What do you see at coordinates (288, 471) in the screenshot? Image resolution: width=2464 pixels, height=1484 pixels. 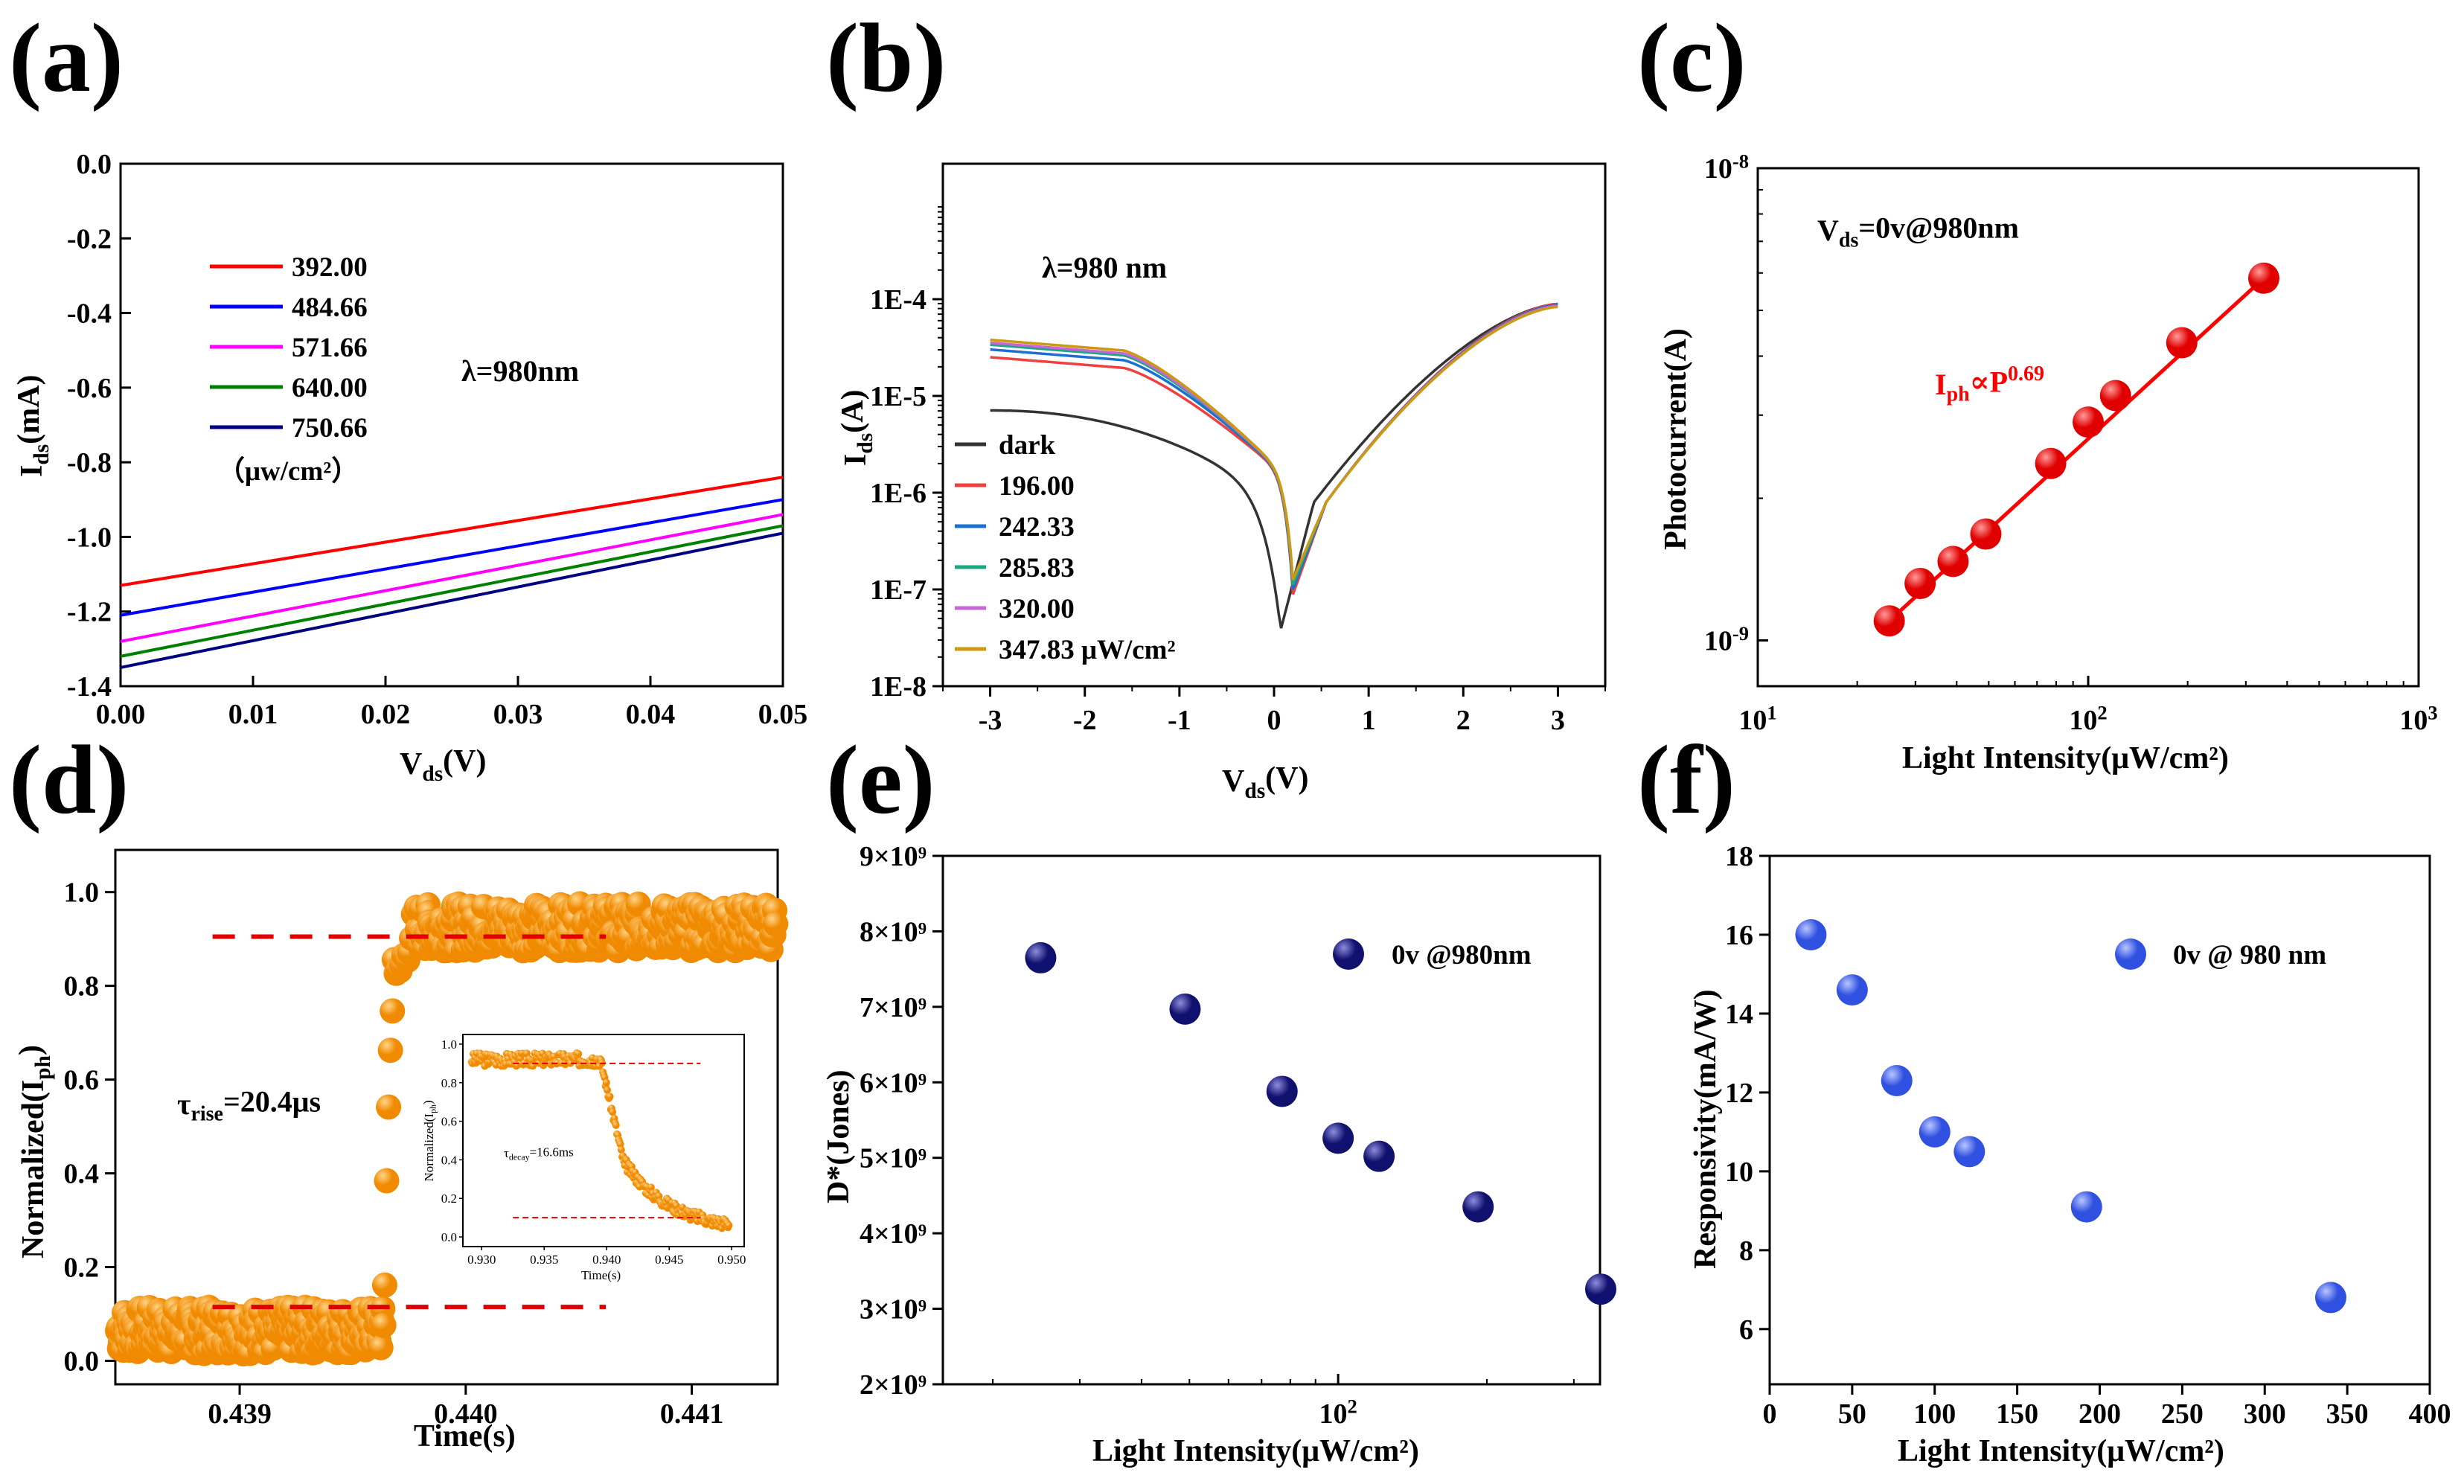 I see `panel-a-legend-unit: （μw/cm²）` at bounding box center [288, 471].